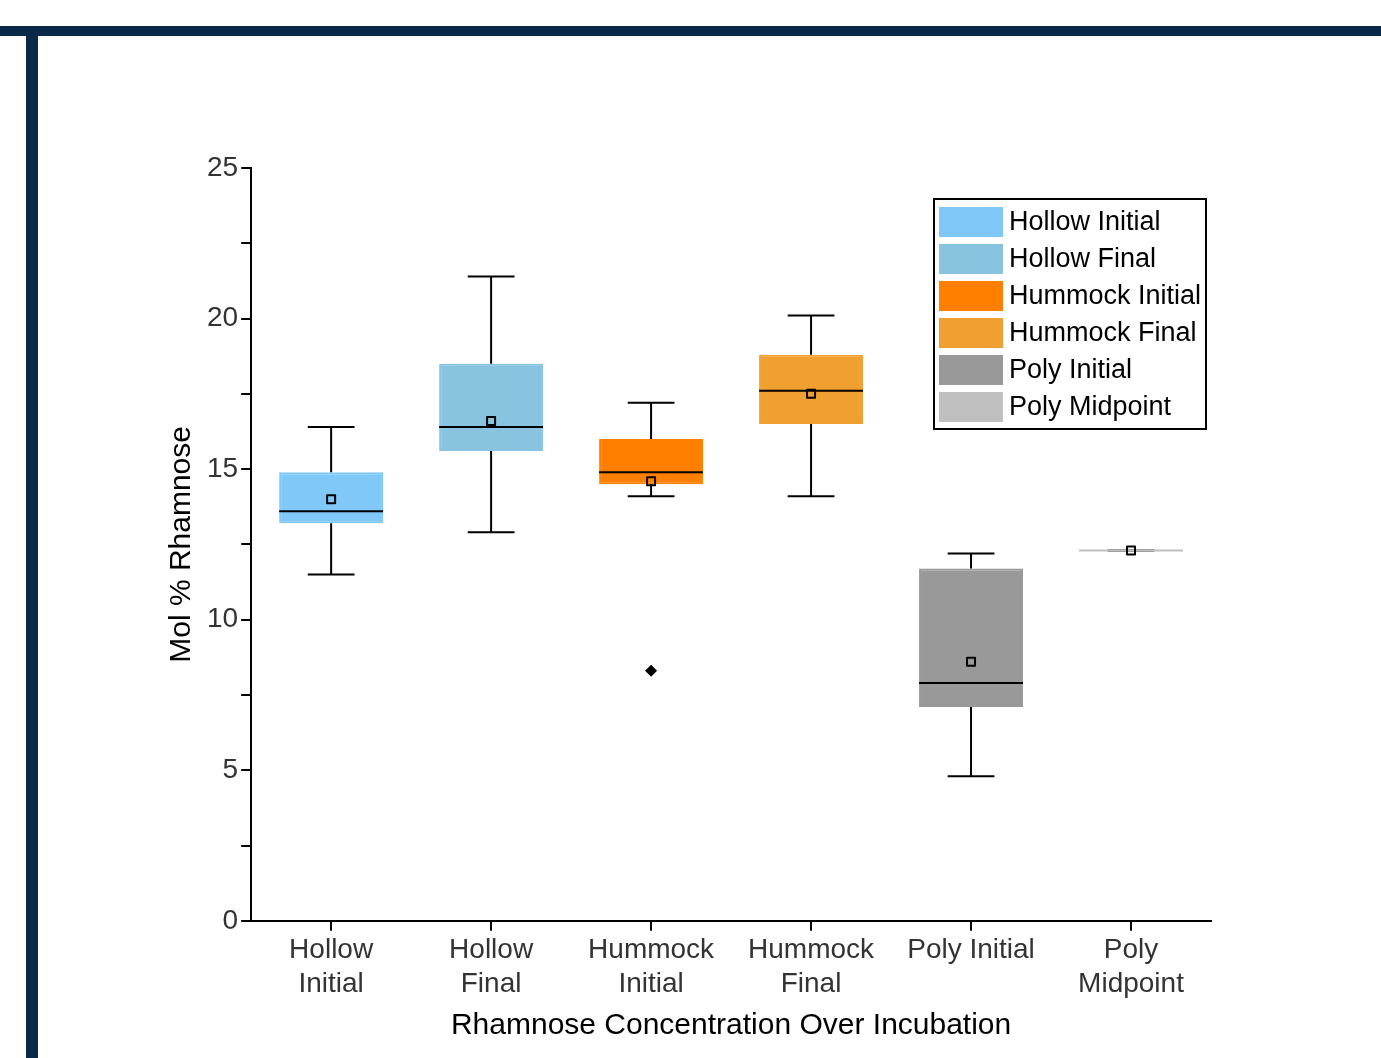 This screenshot has height=1058, width=1381. I want to click on y-tick-label: 15, so click(222, 467).